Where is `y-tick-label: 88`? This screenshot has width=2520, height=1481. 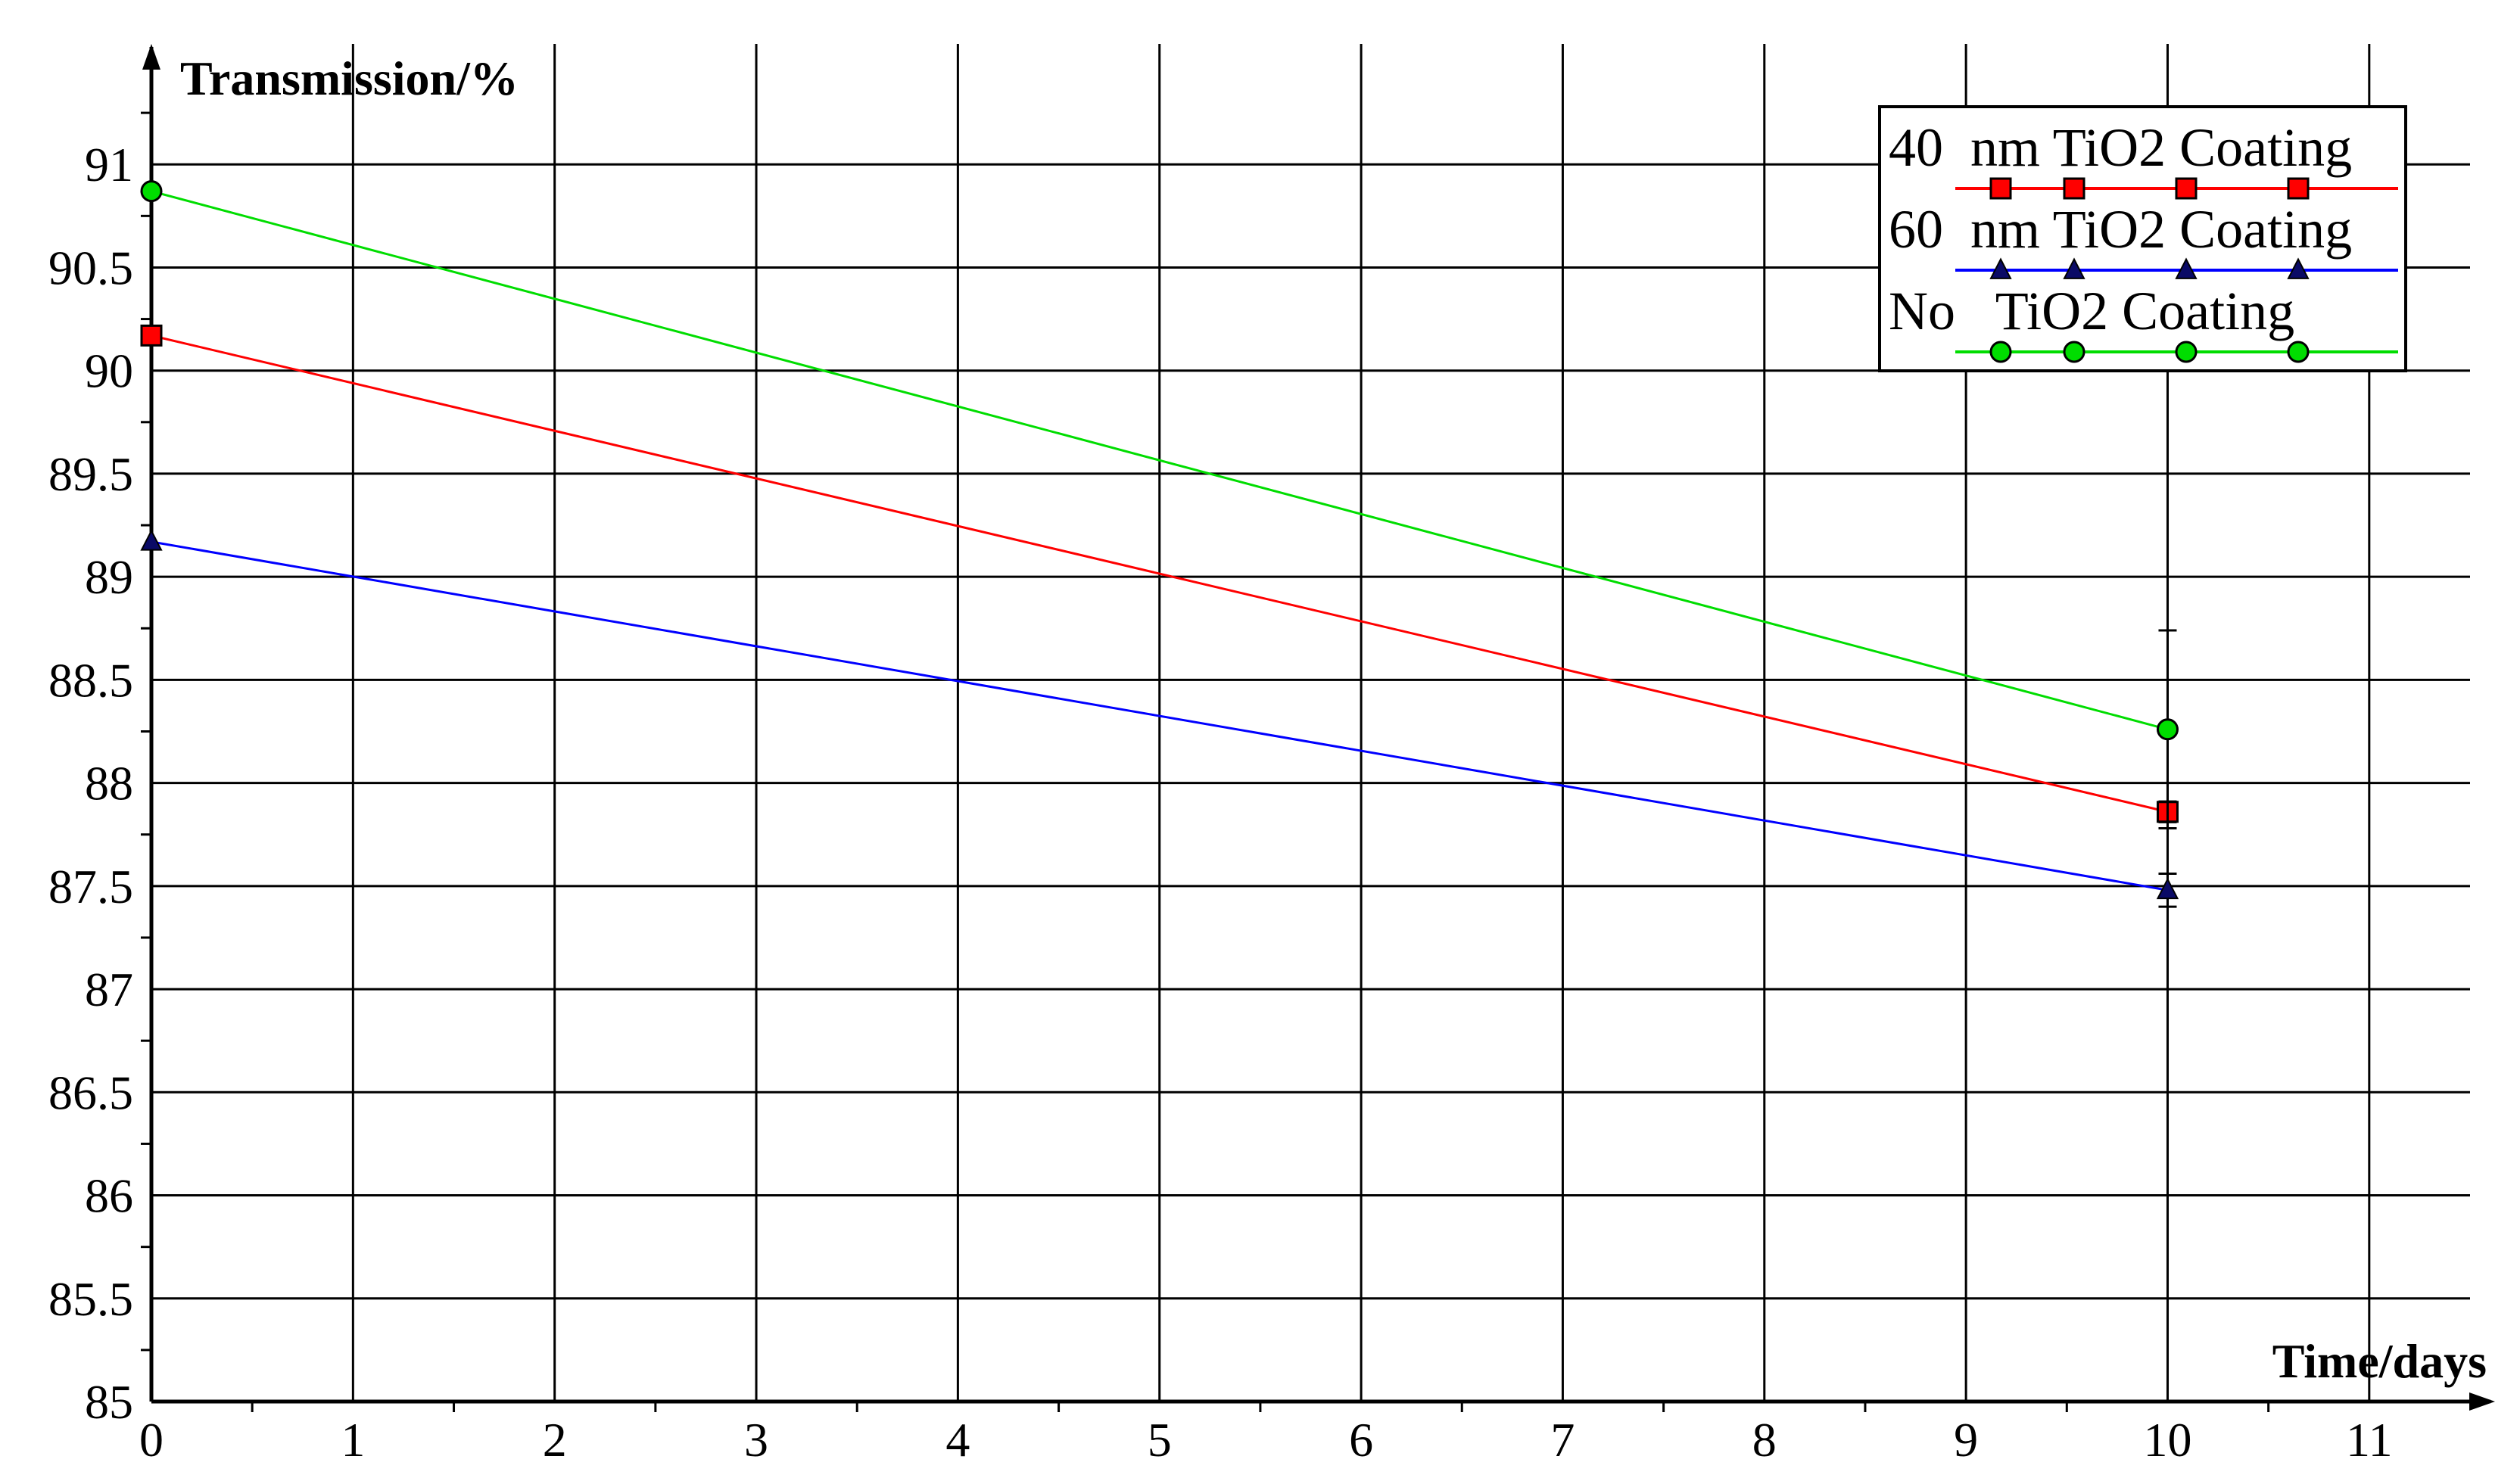
y-tick-label: 88 is located at coordinates (109, 784).